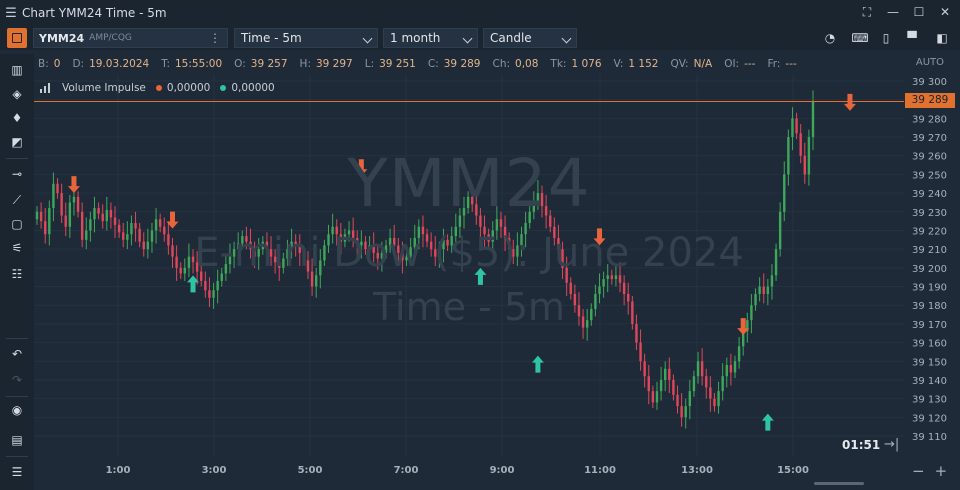 This screenshot has width=960, height=490. Describe the element at coordinates (511, 38) in the screenshot. I see `style-value: Candle` at that location.